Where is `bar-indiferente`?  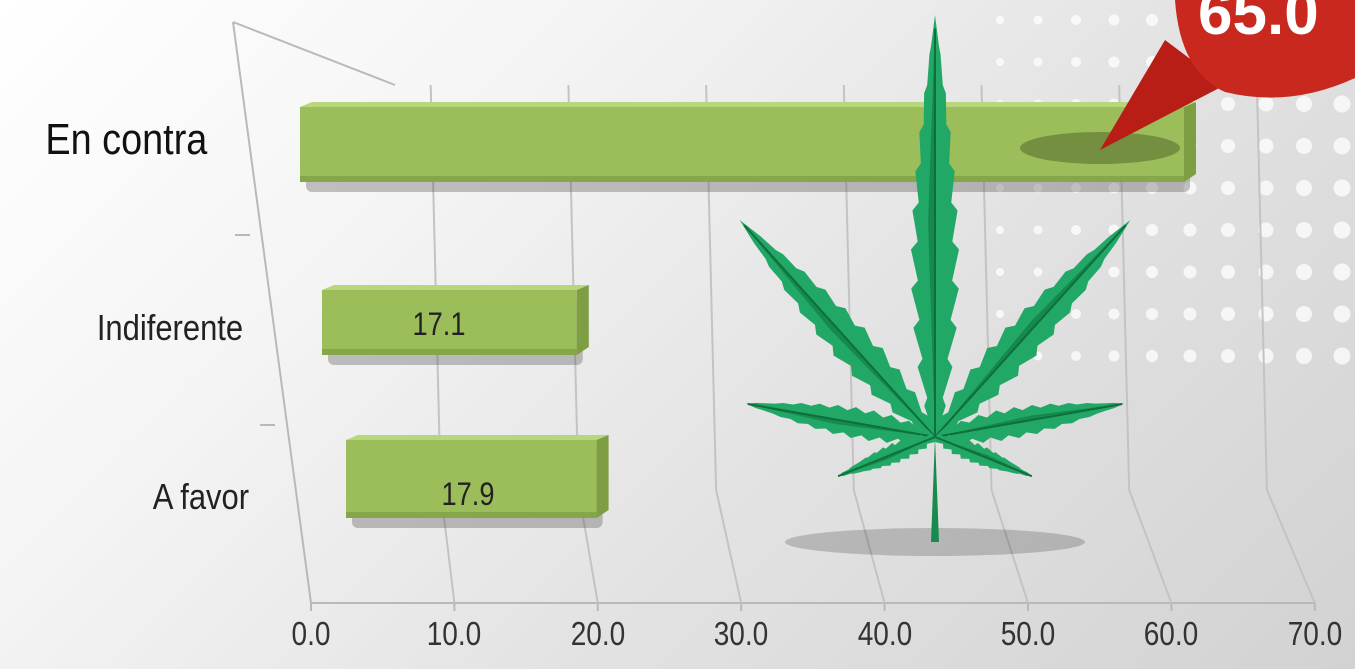 bar-indiferente is located at coordinates (455, 325).